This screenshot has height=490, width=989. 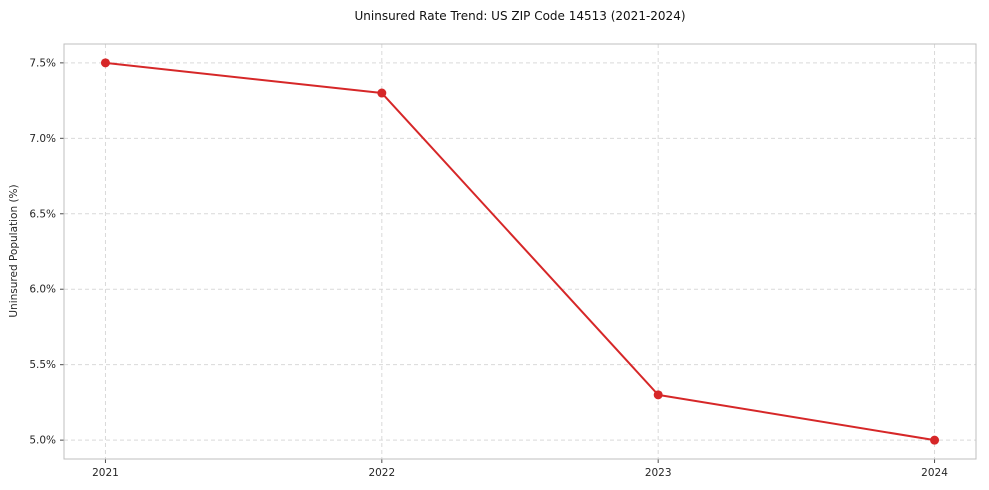 What do you see at coordinates (42, 441) in the screenshot?
I see `y-tick-label: 5.0%` at bounding box center [42, 441].